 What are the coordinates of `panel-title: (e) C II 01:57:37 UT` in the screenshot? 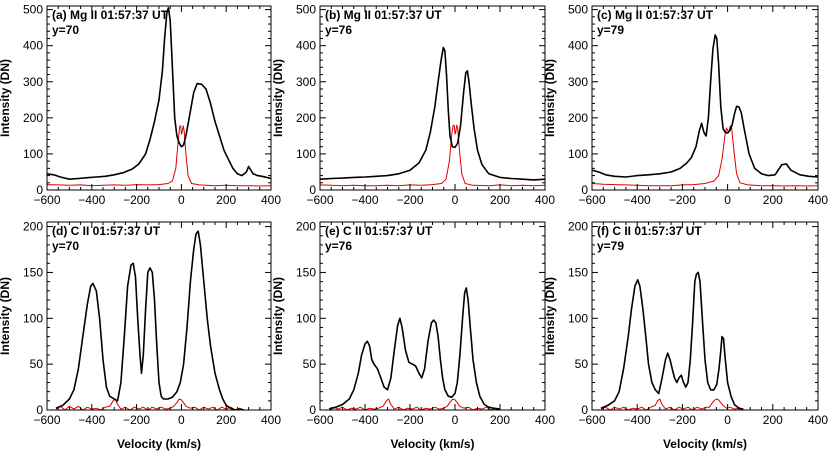 It's located at (379, 231).